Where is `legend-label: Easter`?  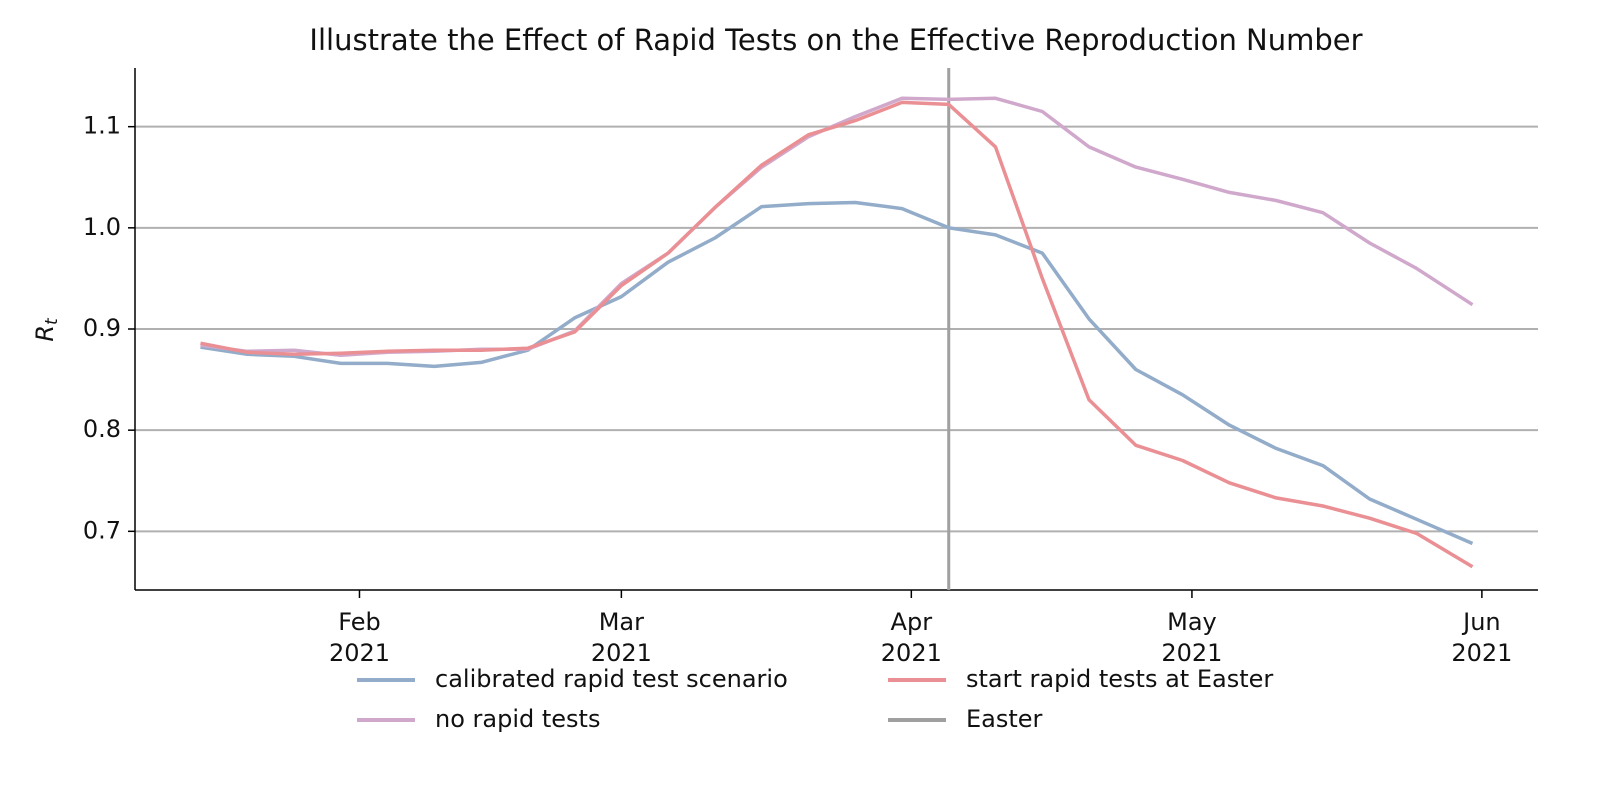
legend-label: Easter is located at coordinates (1004, 719).